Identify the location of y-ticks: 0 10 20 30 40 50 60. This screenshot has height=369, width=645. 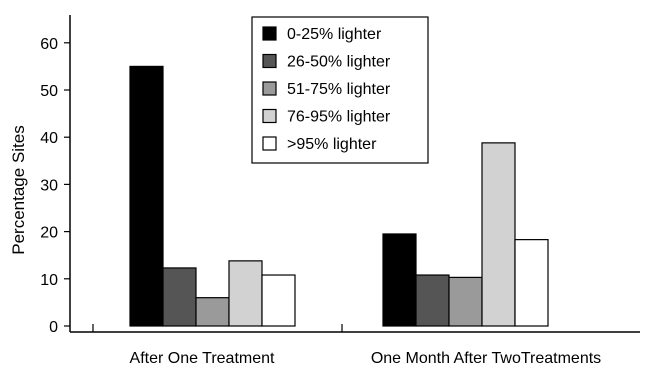
(55, 186).